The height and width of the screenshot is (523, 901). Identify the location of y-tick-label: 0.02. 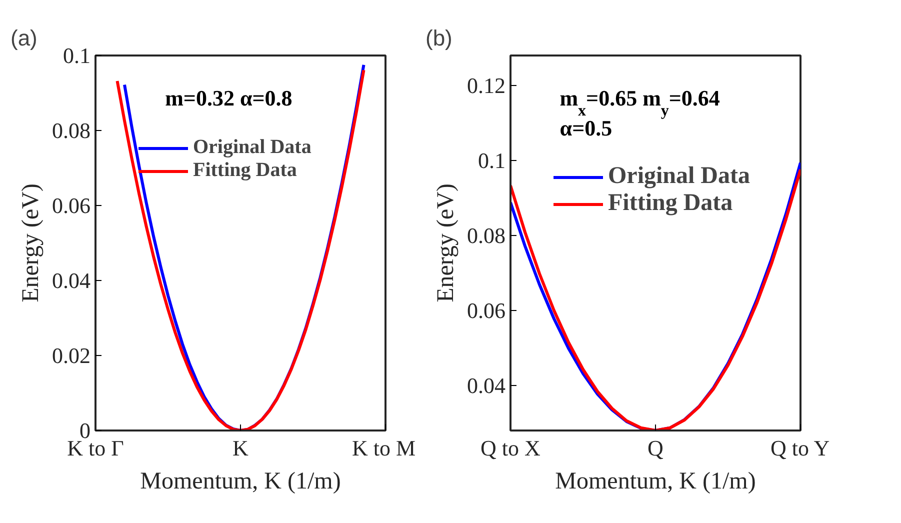
(71, 355).